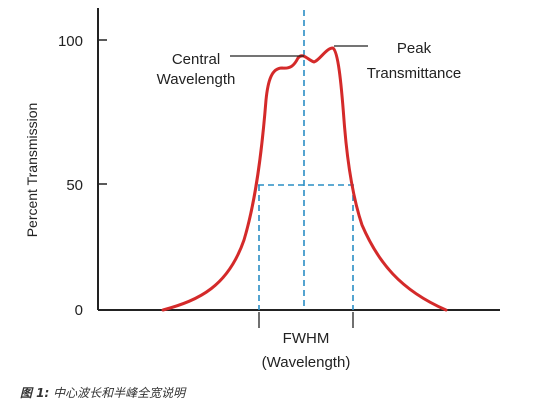  I want to click on peak-label-line2: Transmittance, so click(414, 73).